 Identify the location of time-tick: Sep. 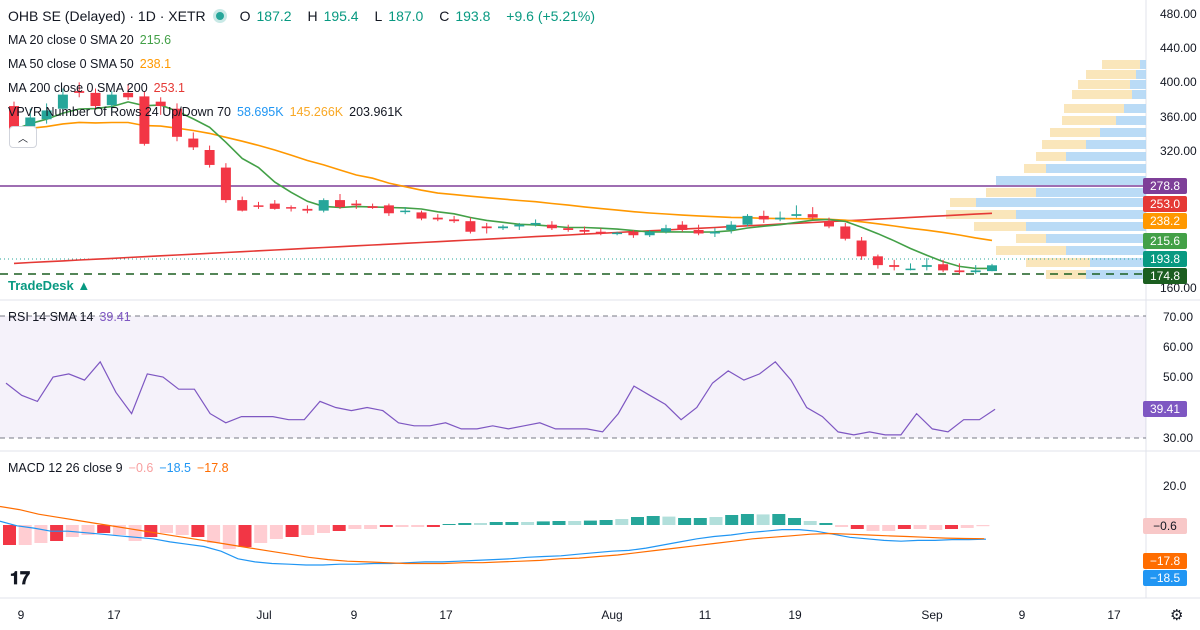
(932, 615).